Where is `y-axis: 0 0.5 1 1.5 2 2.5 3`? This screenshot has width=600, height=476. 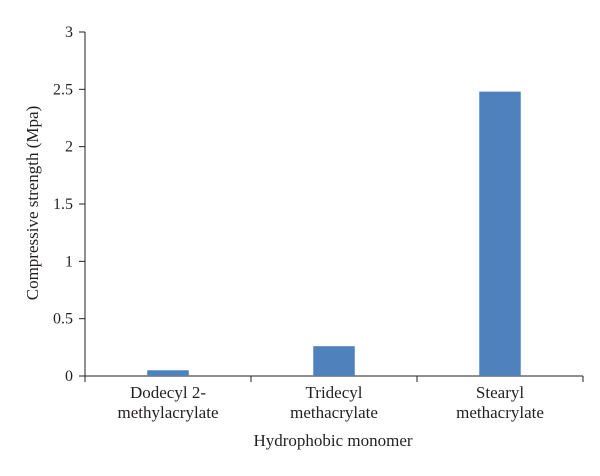 y-axis: 0 0.5 1 1.5 2 2.5 3 is located at coordinates (69, 204).